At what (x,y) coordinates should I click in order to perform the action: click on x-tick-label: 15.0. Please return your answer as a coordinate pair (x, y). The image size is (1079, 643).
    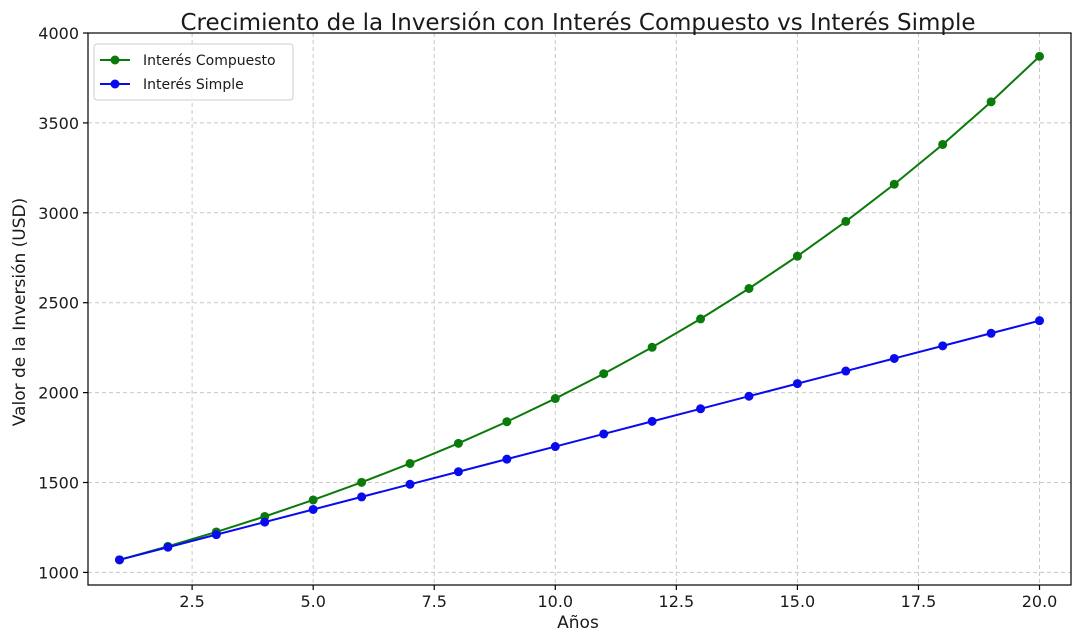
    Looking at the image, I should click on (798, 601).